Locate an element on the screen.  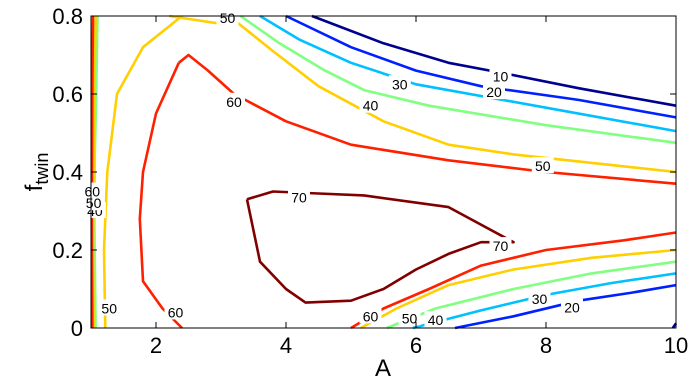
y-axis-label-subscript: twin is located at coordinates (42, 169).